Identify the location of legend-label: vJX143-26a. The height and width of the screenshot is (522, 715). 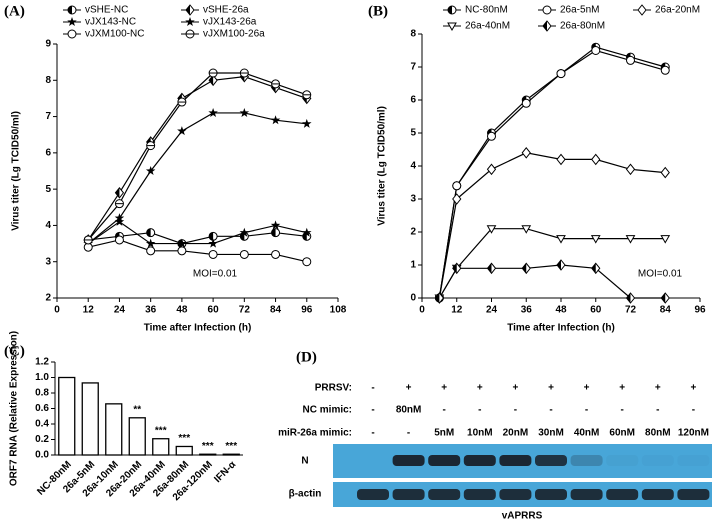
(230, 22).